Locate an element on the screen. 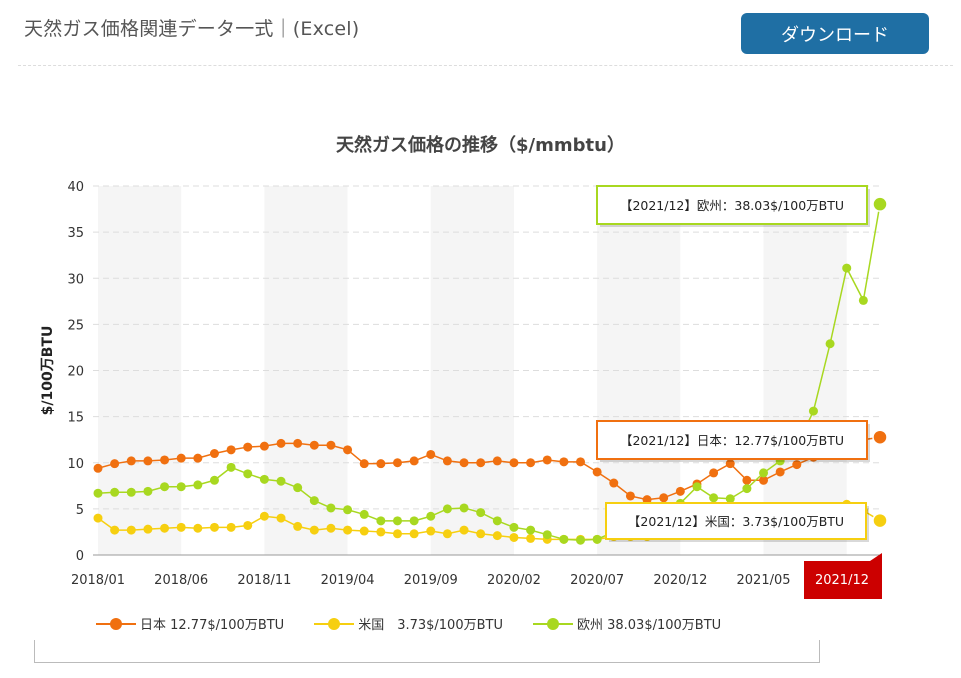 This screenshot has height=678, width=961. y-tick-label: 5 is located at coordinates (80, 510).